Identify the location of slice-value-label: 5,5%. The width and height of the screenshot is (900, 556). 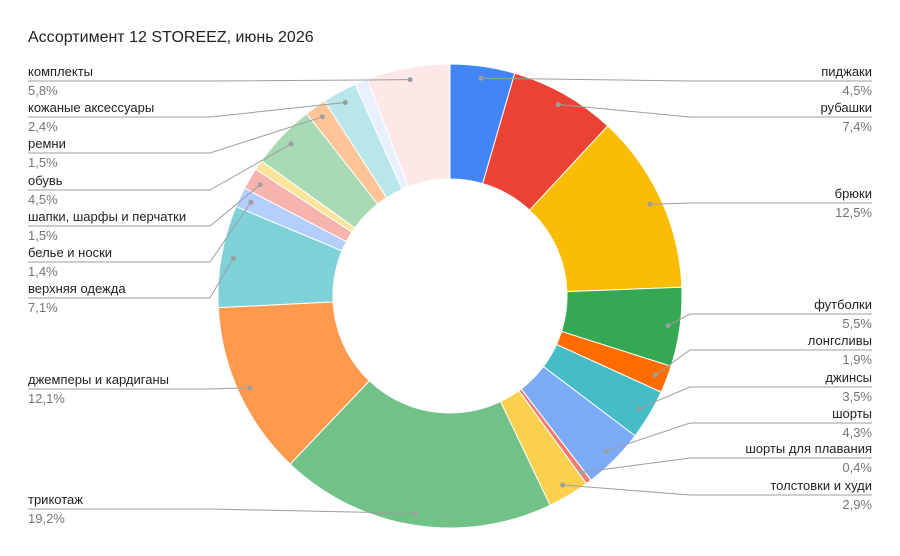
(857, 323).